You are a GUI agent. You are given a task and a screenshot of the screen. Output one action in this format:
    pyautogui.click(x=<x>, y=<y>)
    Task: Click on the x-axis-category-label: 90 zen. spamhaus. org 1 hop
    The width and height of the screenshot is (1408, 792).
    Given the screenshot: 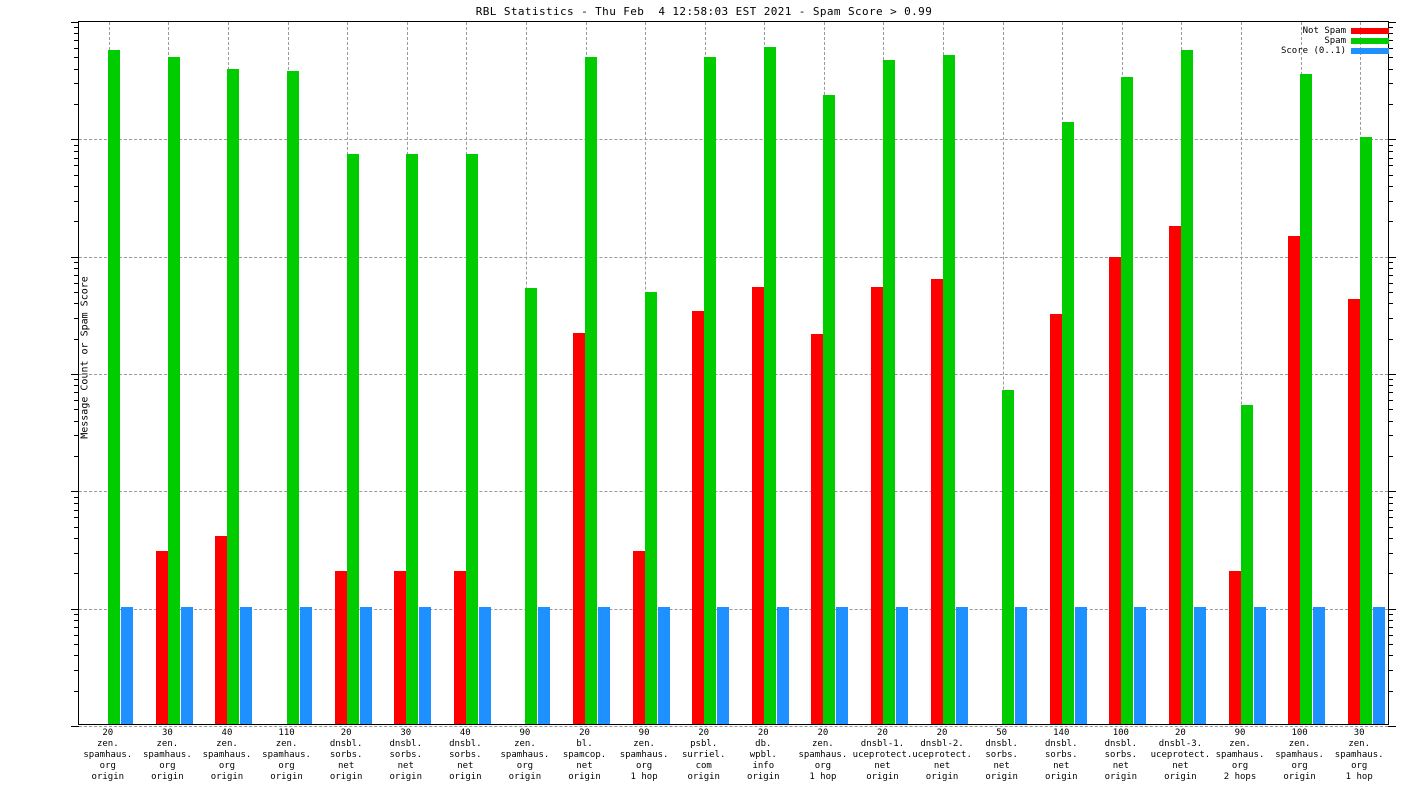 What is the action you would take?
    pyautogui.click(x=644, y=755)
    